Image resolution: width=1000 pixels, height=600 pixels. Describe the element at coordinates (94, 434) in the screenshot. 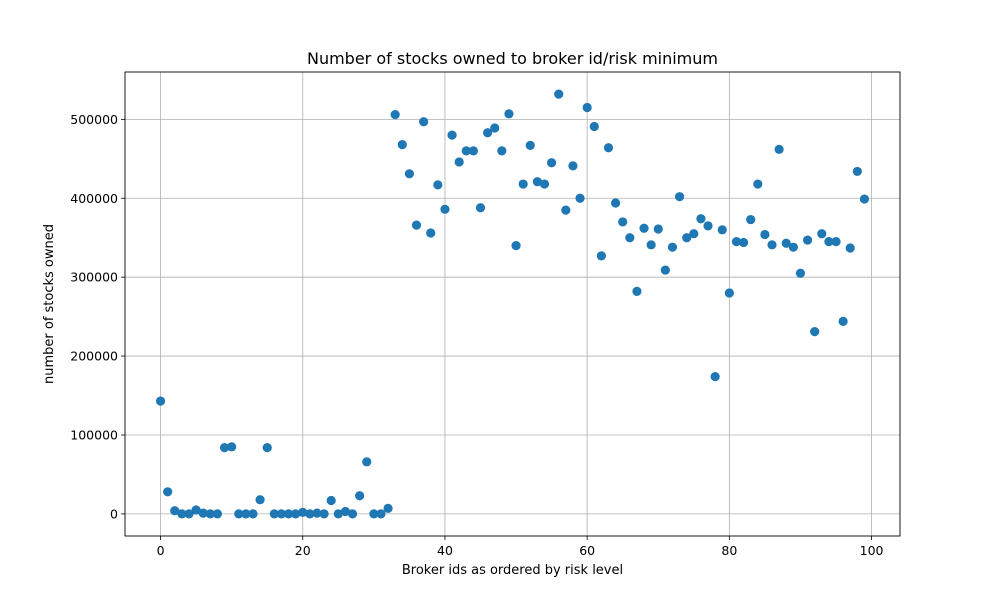

I see `y-tick-label: 100000` at that location.